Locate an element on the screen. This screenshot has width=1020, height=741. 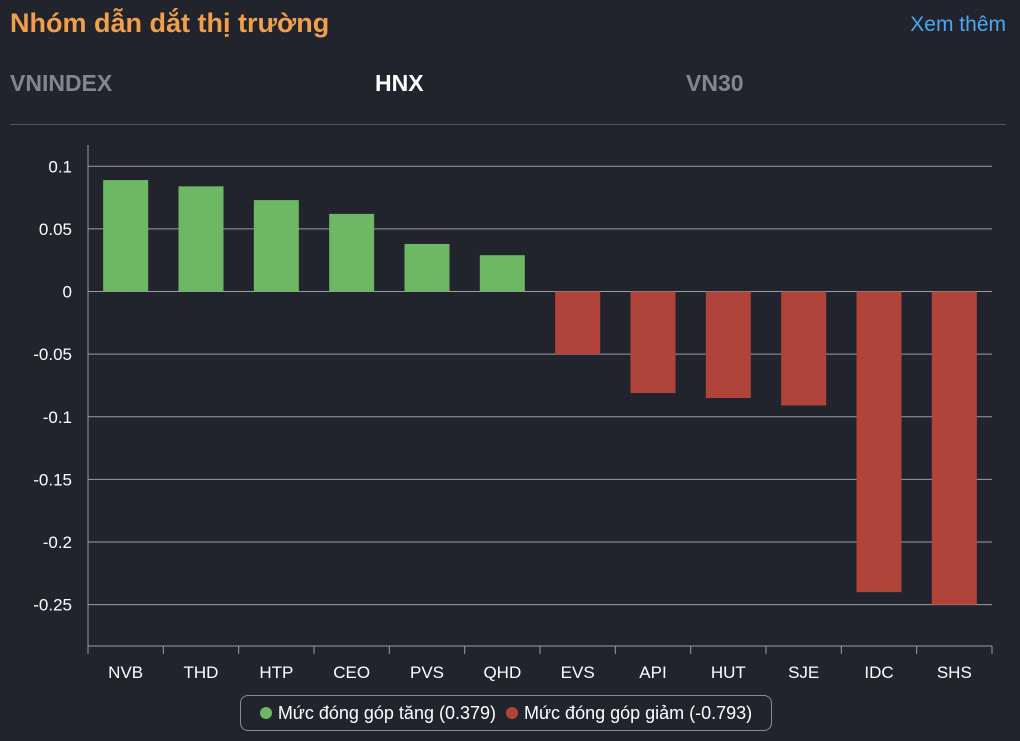
bar-api is located at coordinates (653, 342).